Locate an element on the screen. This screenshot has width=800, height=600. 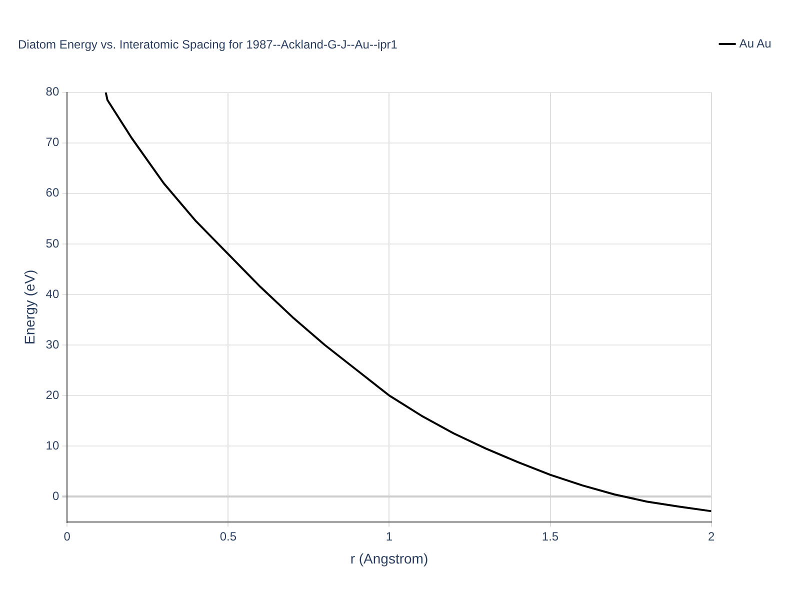
y-tick-label: 60 is located at coordinates (53, 193).